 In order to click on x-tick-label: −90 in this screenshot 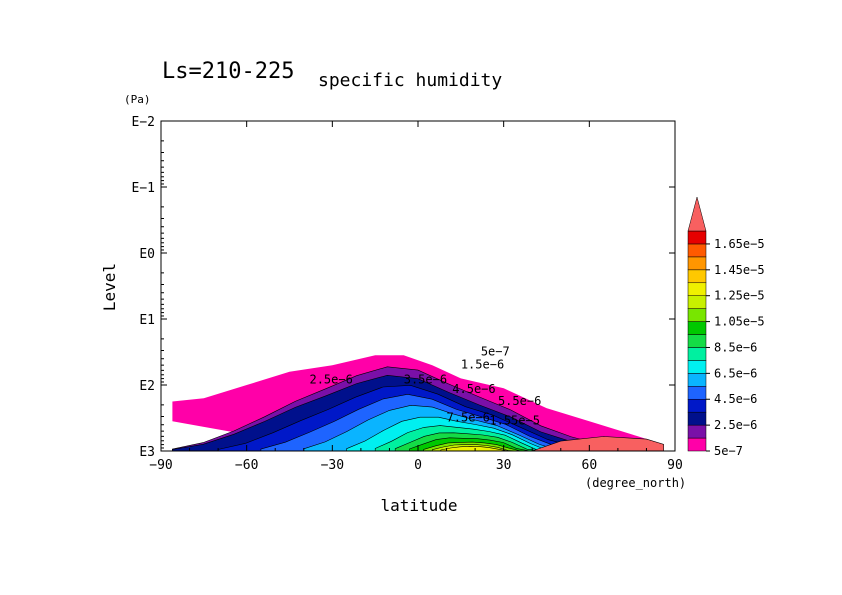, I will do `click(160, 465)`.